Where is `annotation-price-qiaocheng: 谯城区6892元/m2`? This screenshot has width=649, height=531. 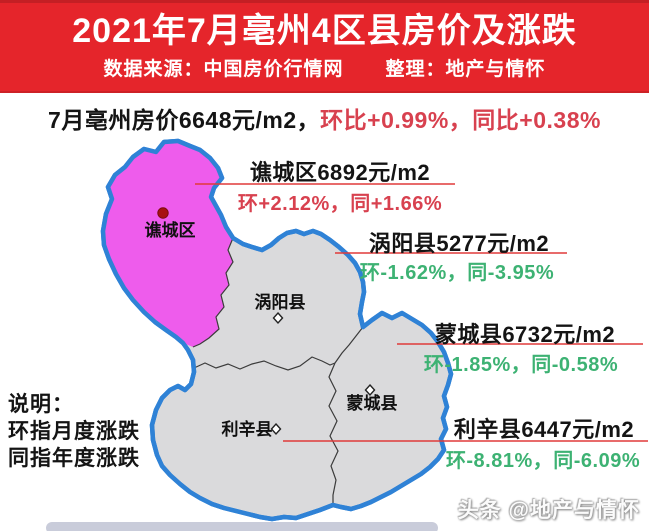
annotation-price-qiaocheng: 谯城区6892元/m2 is located at coordinates (340, 172).